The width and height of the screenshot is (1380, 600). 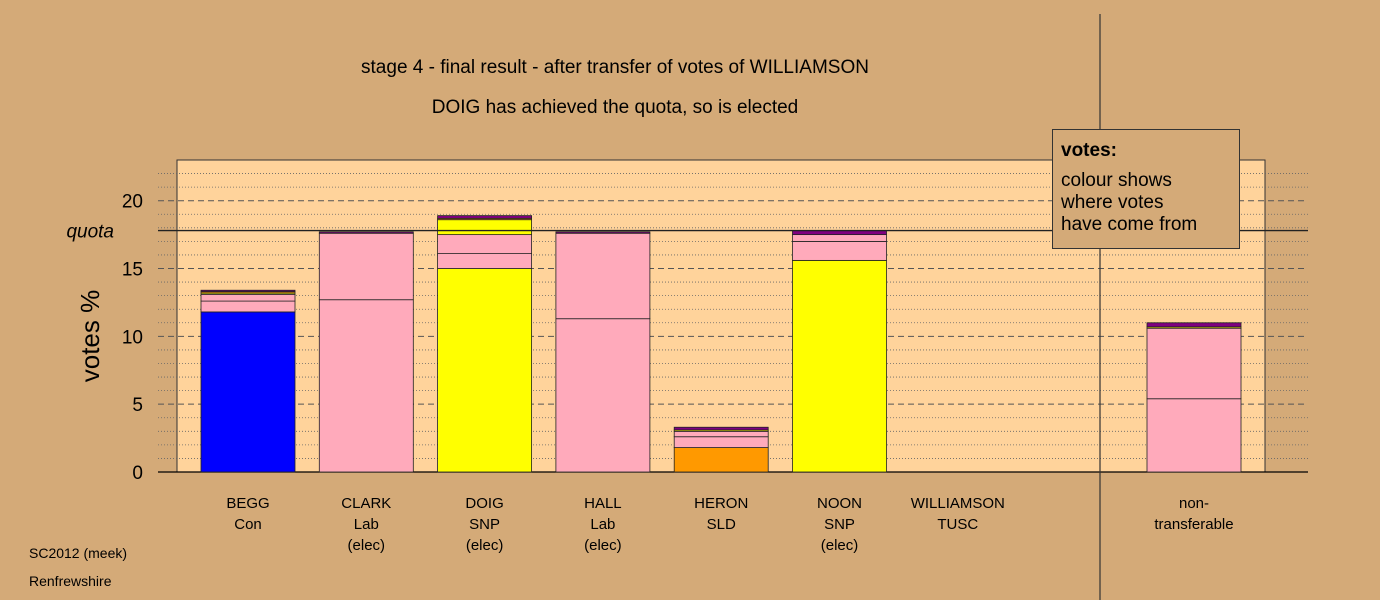 I want to click on legend-line-3: have come from, so click(x=1129, y=224).